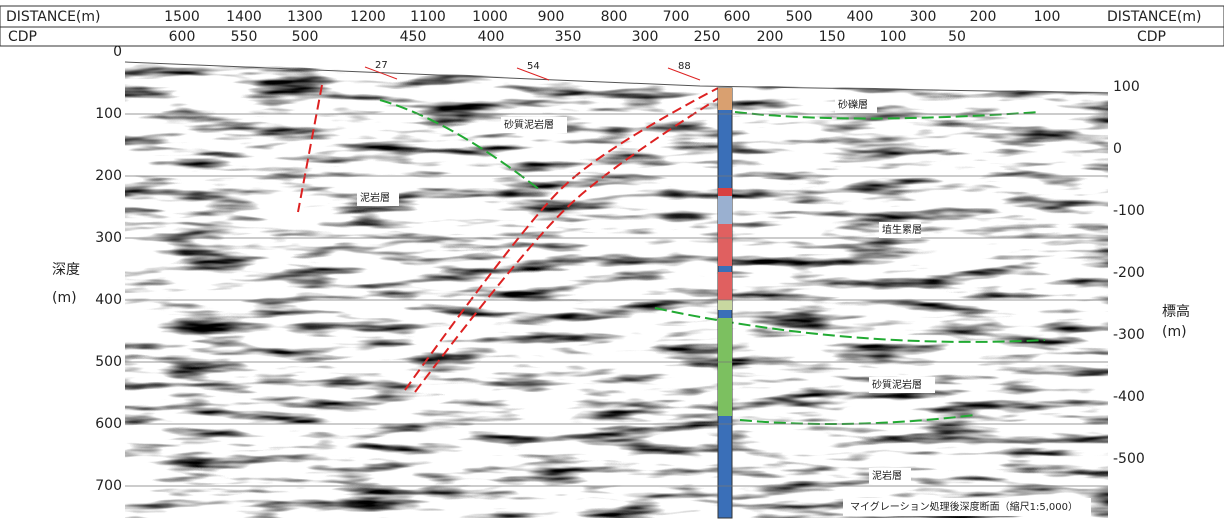  I want to click on distance-tick: 1000, so click(490, 17).